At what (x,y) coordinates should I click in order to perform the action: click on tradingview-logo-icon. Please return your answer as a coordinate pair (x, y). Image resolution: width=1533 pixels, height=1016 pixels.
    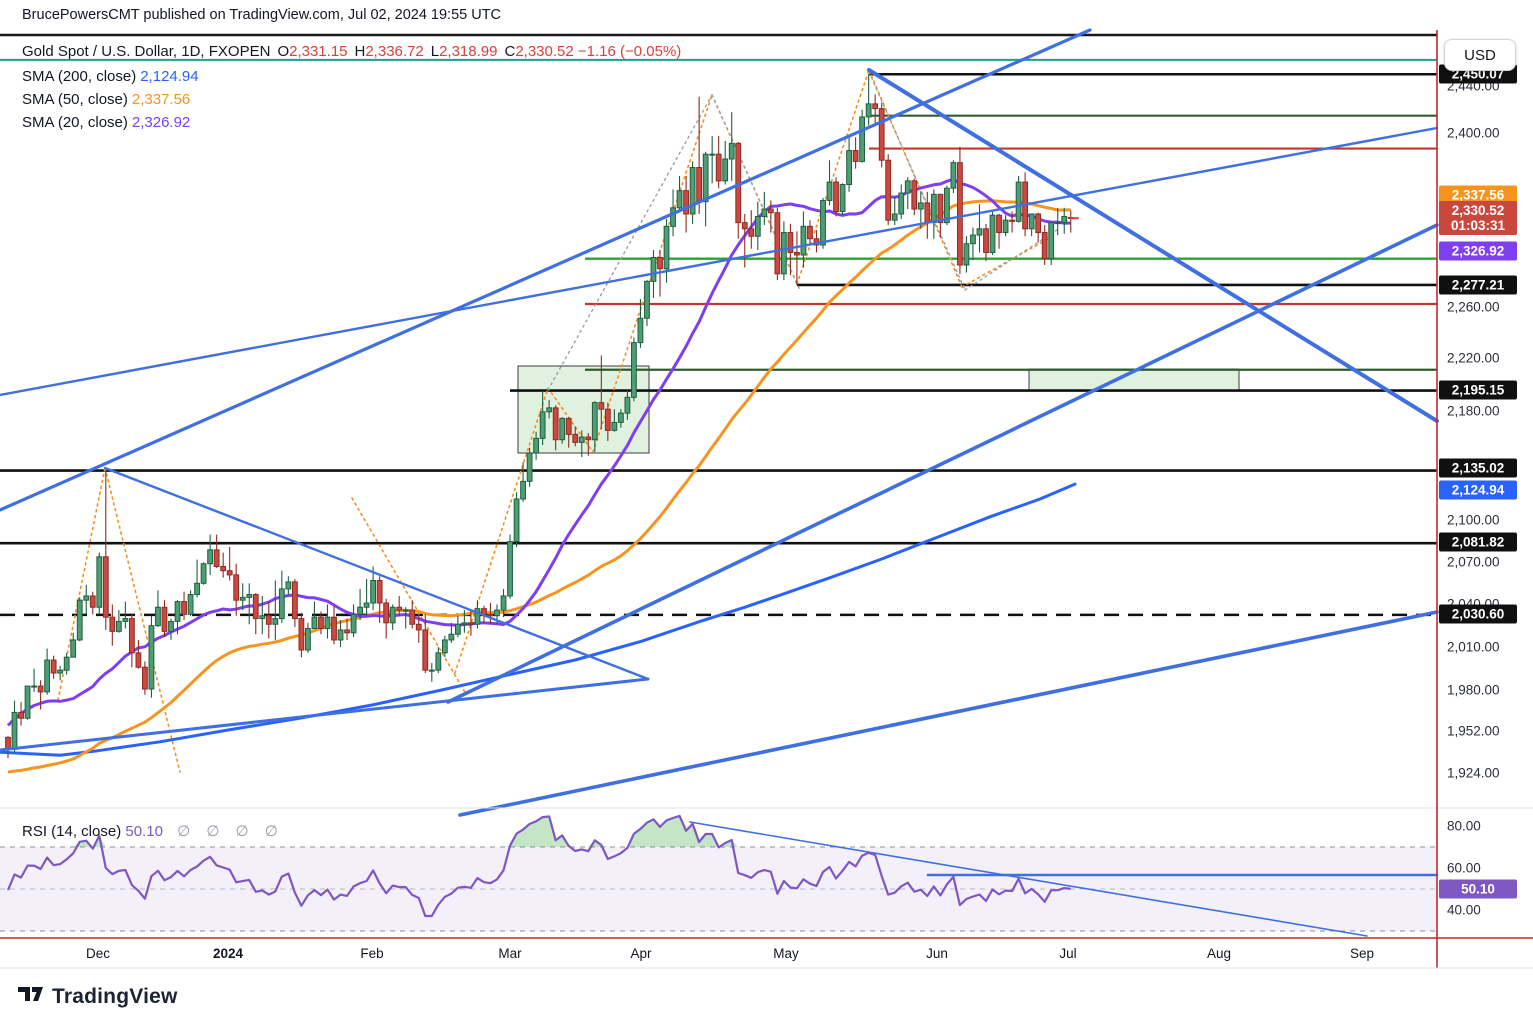
    Looking at the image, I should click on (30, 996).